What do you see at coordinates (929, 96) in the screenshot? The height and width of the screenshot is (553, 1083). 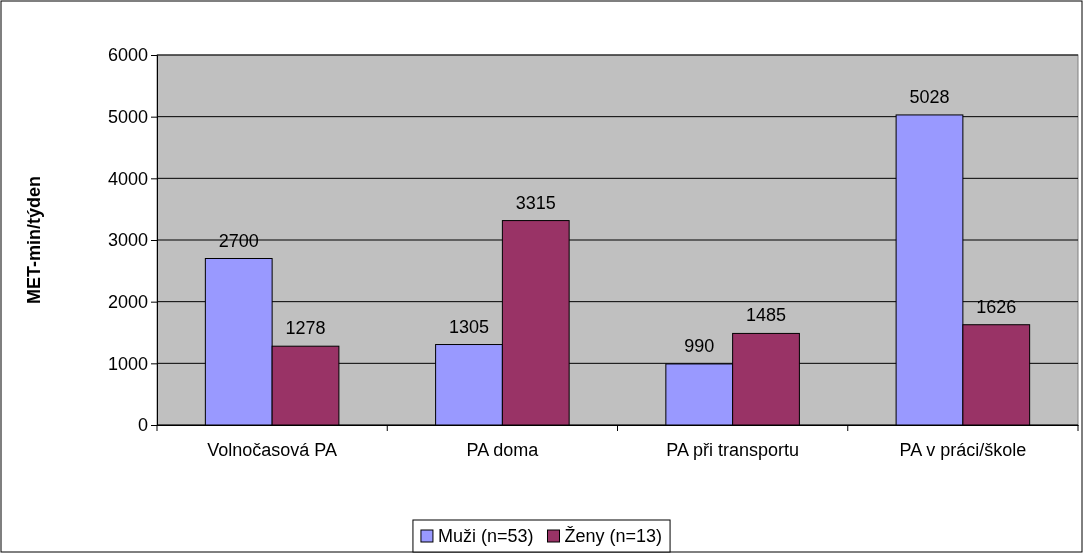 I see `data-label: 5028` at bounding box center [929, 96].